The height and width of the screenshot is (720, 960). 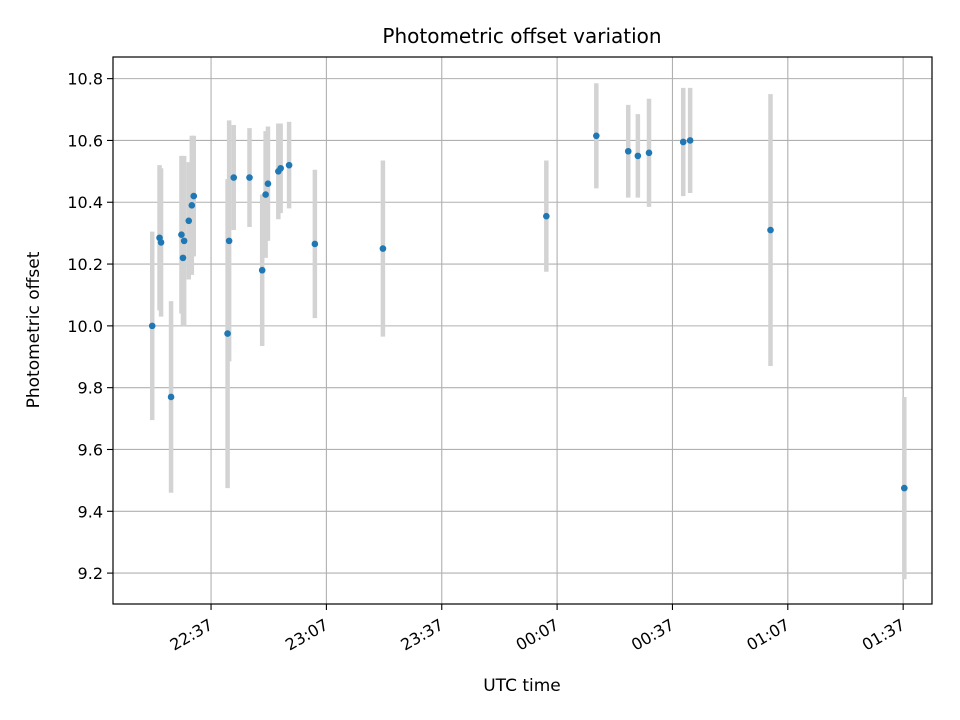 What do you see at coordinates (85, 140) in the screenshot?
I see `y-tick-label: 10.6` at bounding box center [85, 140].